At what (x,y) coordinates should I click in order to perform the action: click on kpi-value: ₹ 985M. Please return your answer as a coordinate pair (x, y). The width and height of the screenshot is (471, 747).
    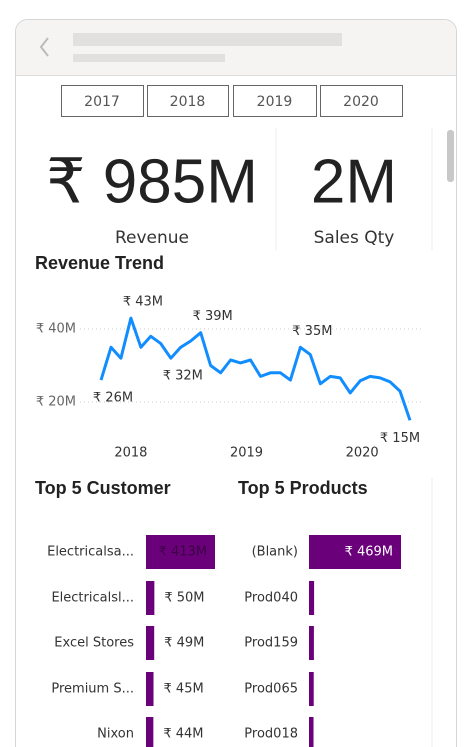
    Looking at the image, I should click on (152, 181).